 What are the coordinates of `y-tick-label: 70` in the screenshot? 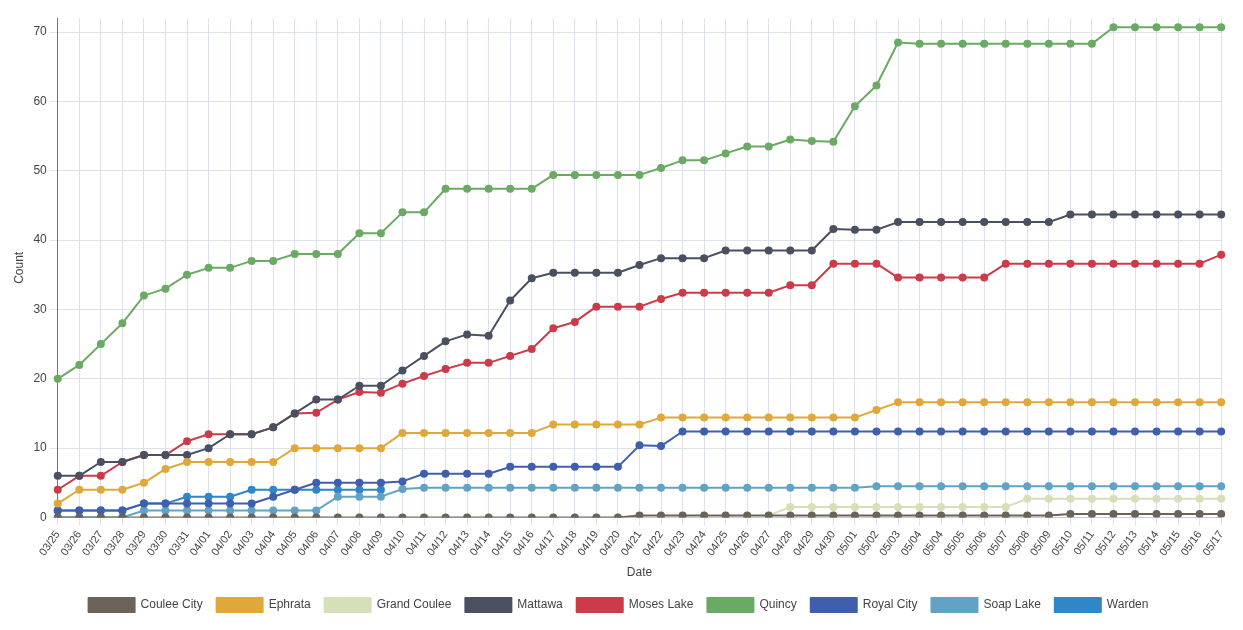 It's located at (40, 31).